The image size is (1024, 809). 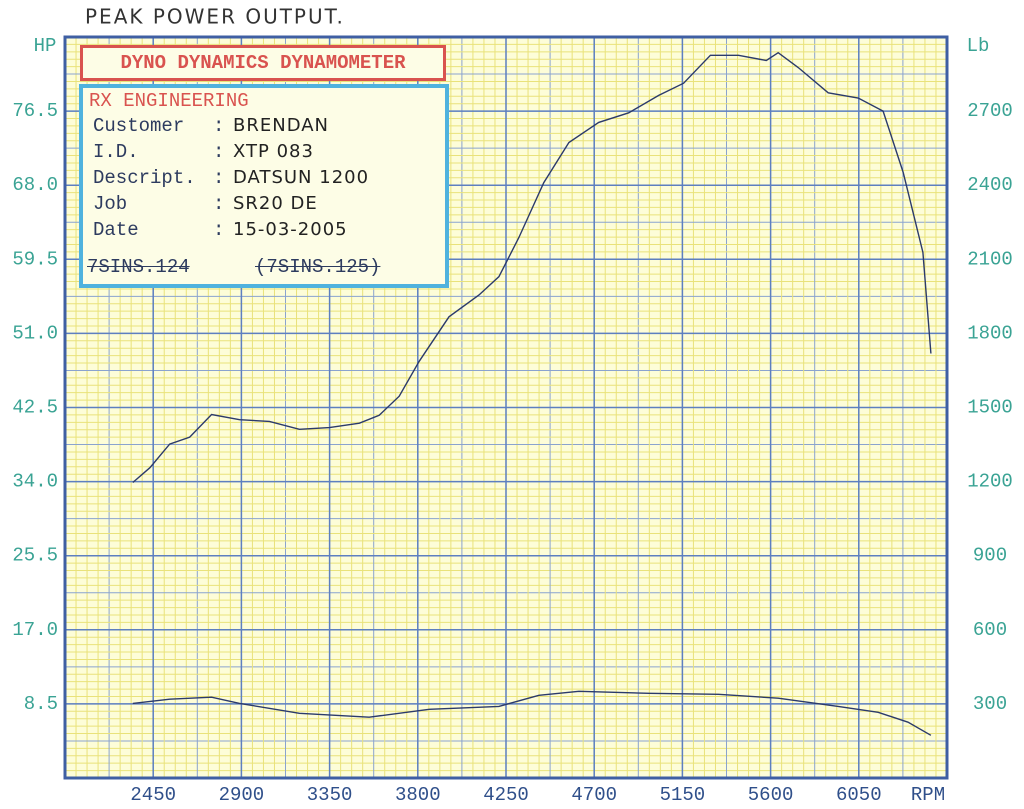 I want to click on y2-tick-label: 600, so click(x=990, y=630).